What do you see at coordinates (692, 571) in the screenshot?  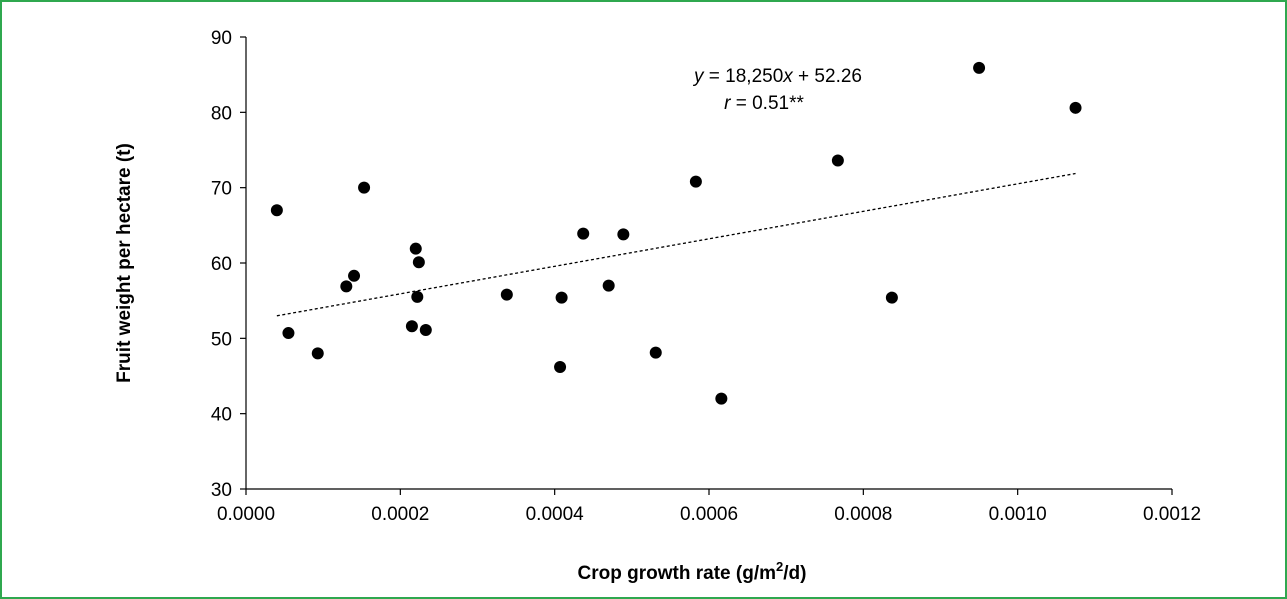 I see `x-axis-title: Crop growth rate (g/m2/d)` at bounding box center [692, 571].